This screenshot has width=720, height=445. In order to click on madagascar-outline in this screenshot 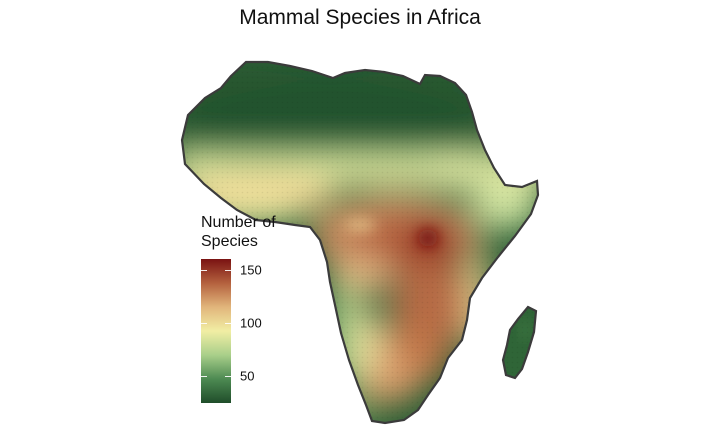, I will do `click(519, 342)`.